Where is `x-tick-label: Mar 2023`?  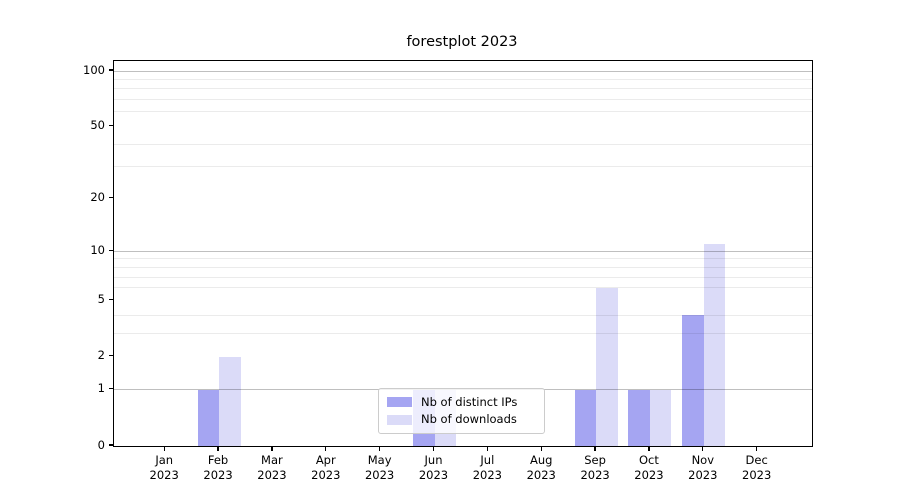 x-tick-label: Mar 2023 is located at coordinates (272, 467).